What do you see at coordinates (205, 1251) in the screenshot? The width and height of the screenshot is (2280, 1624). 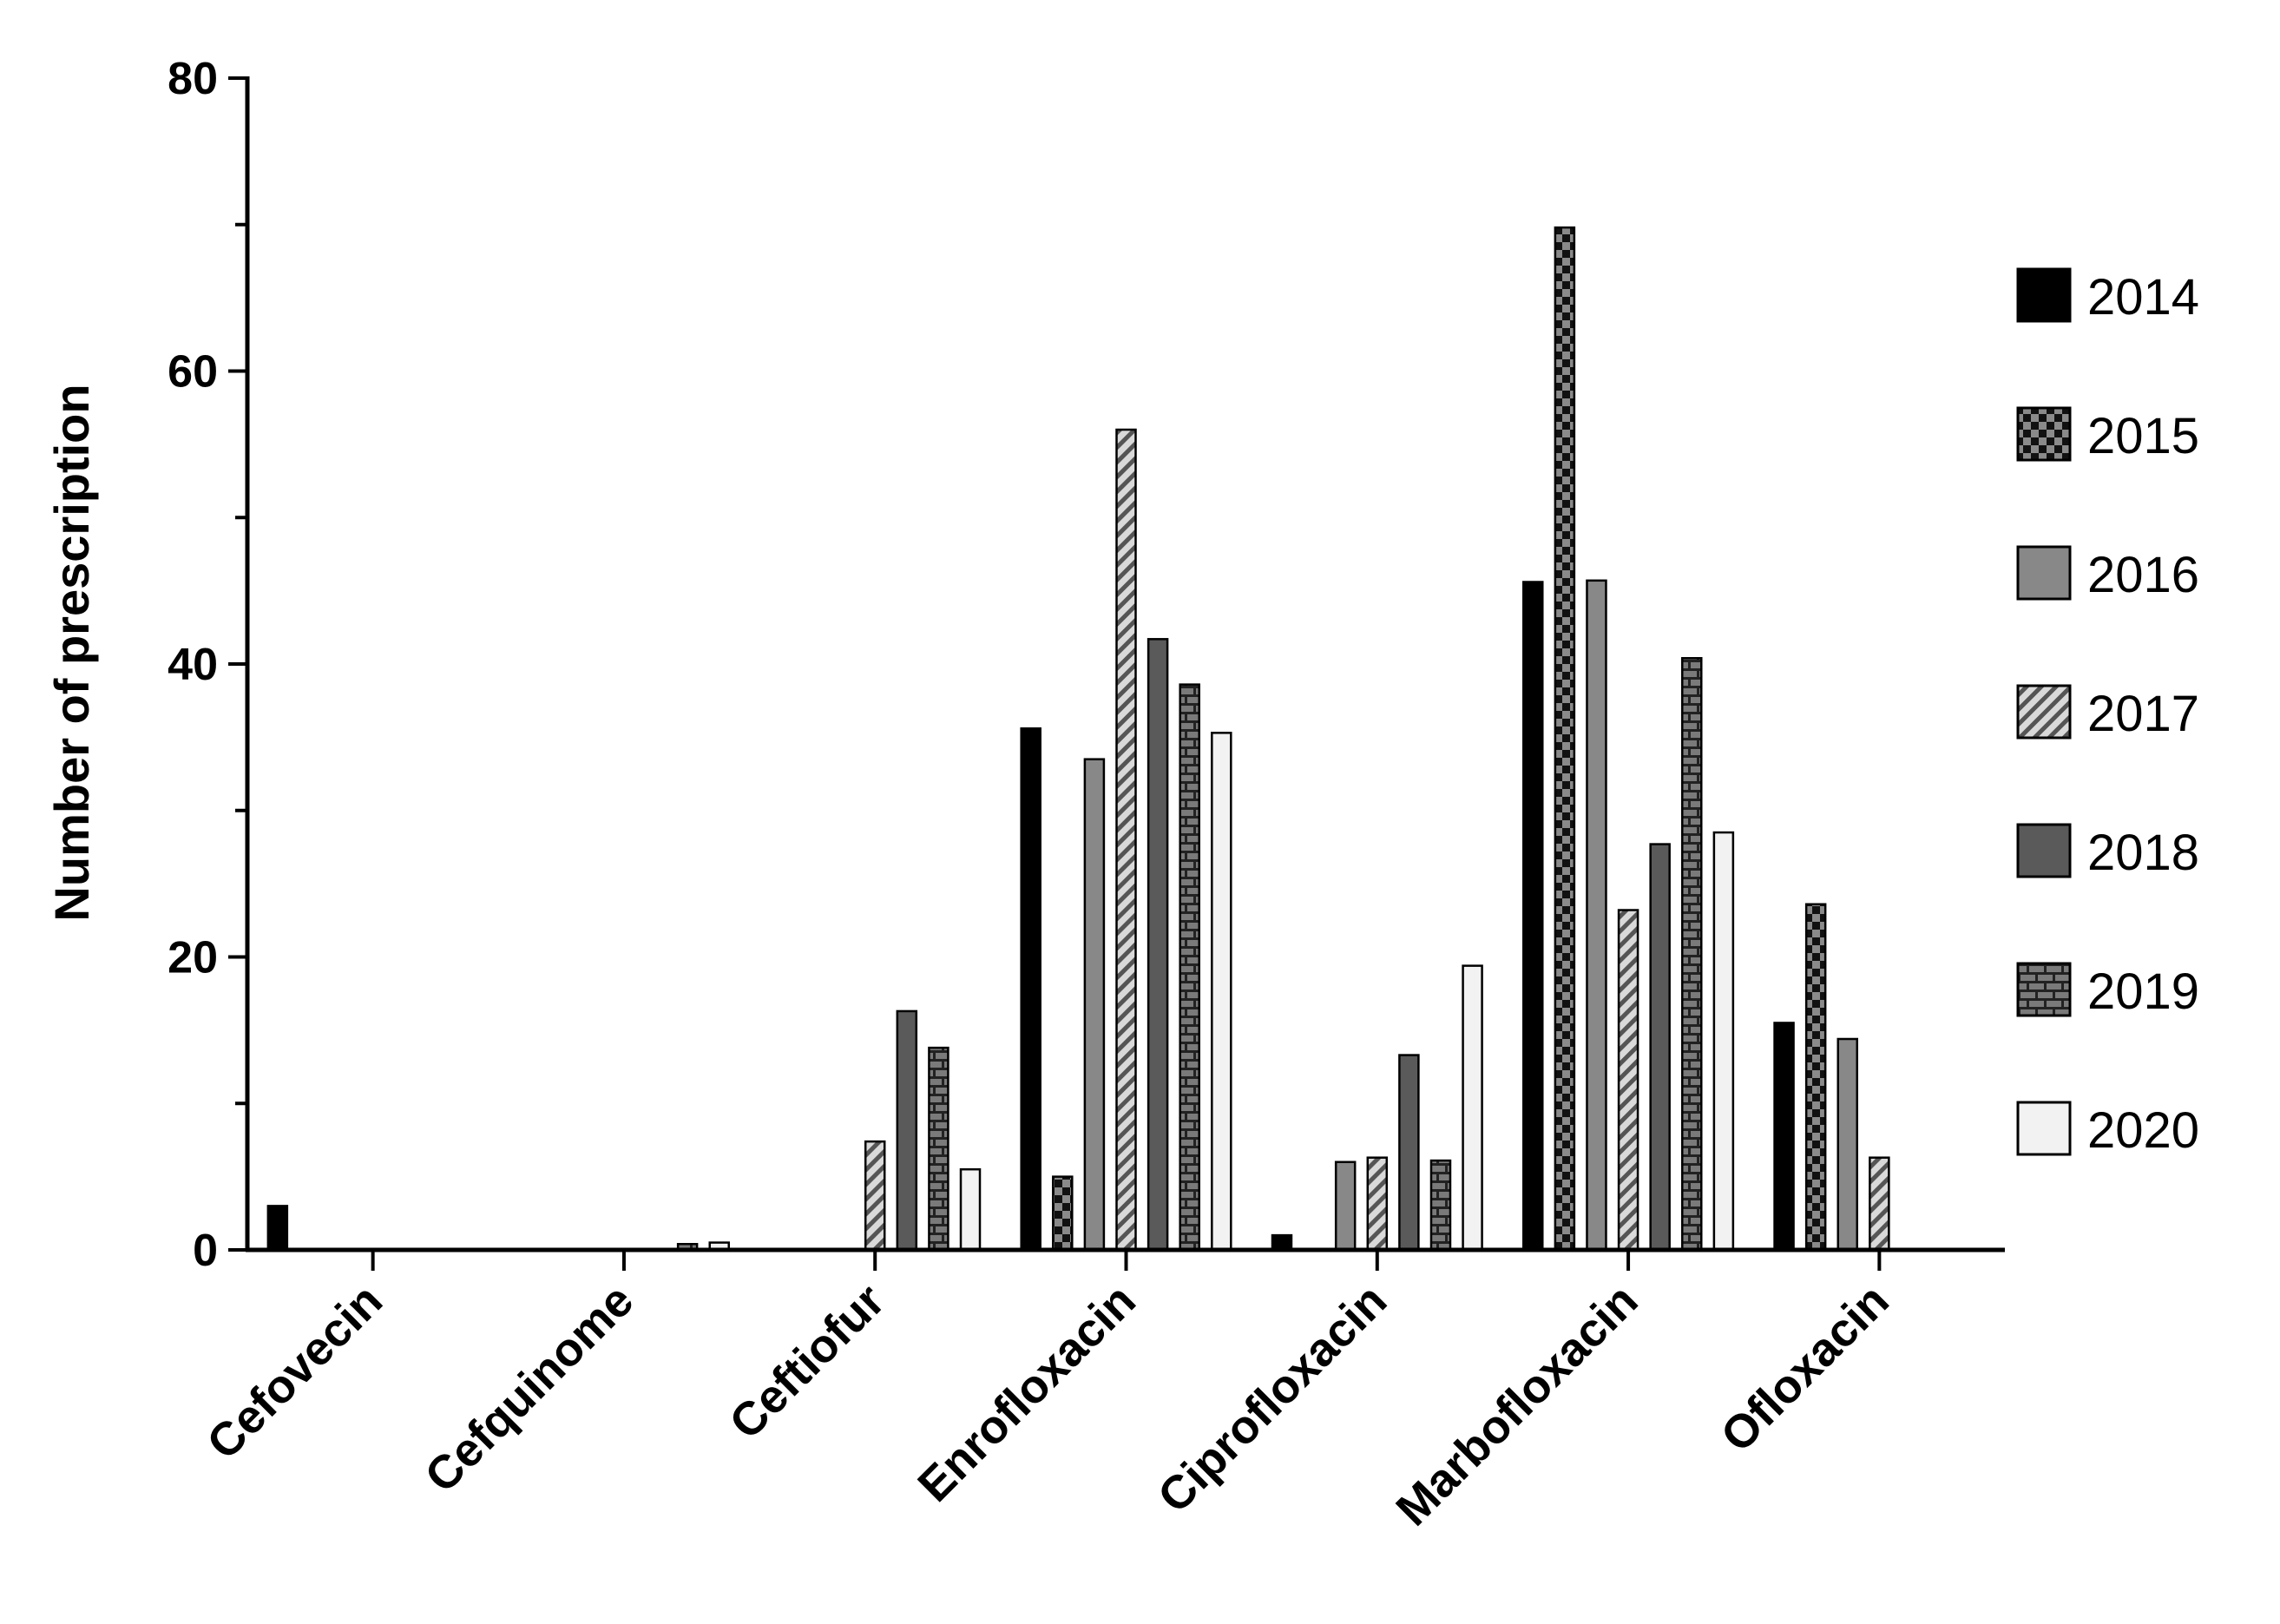 I see `y-tick-label: 0` at bounding box center [205, 1251].